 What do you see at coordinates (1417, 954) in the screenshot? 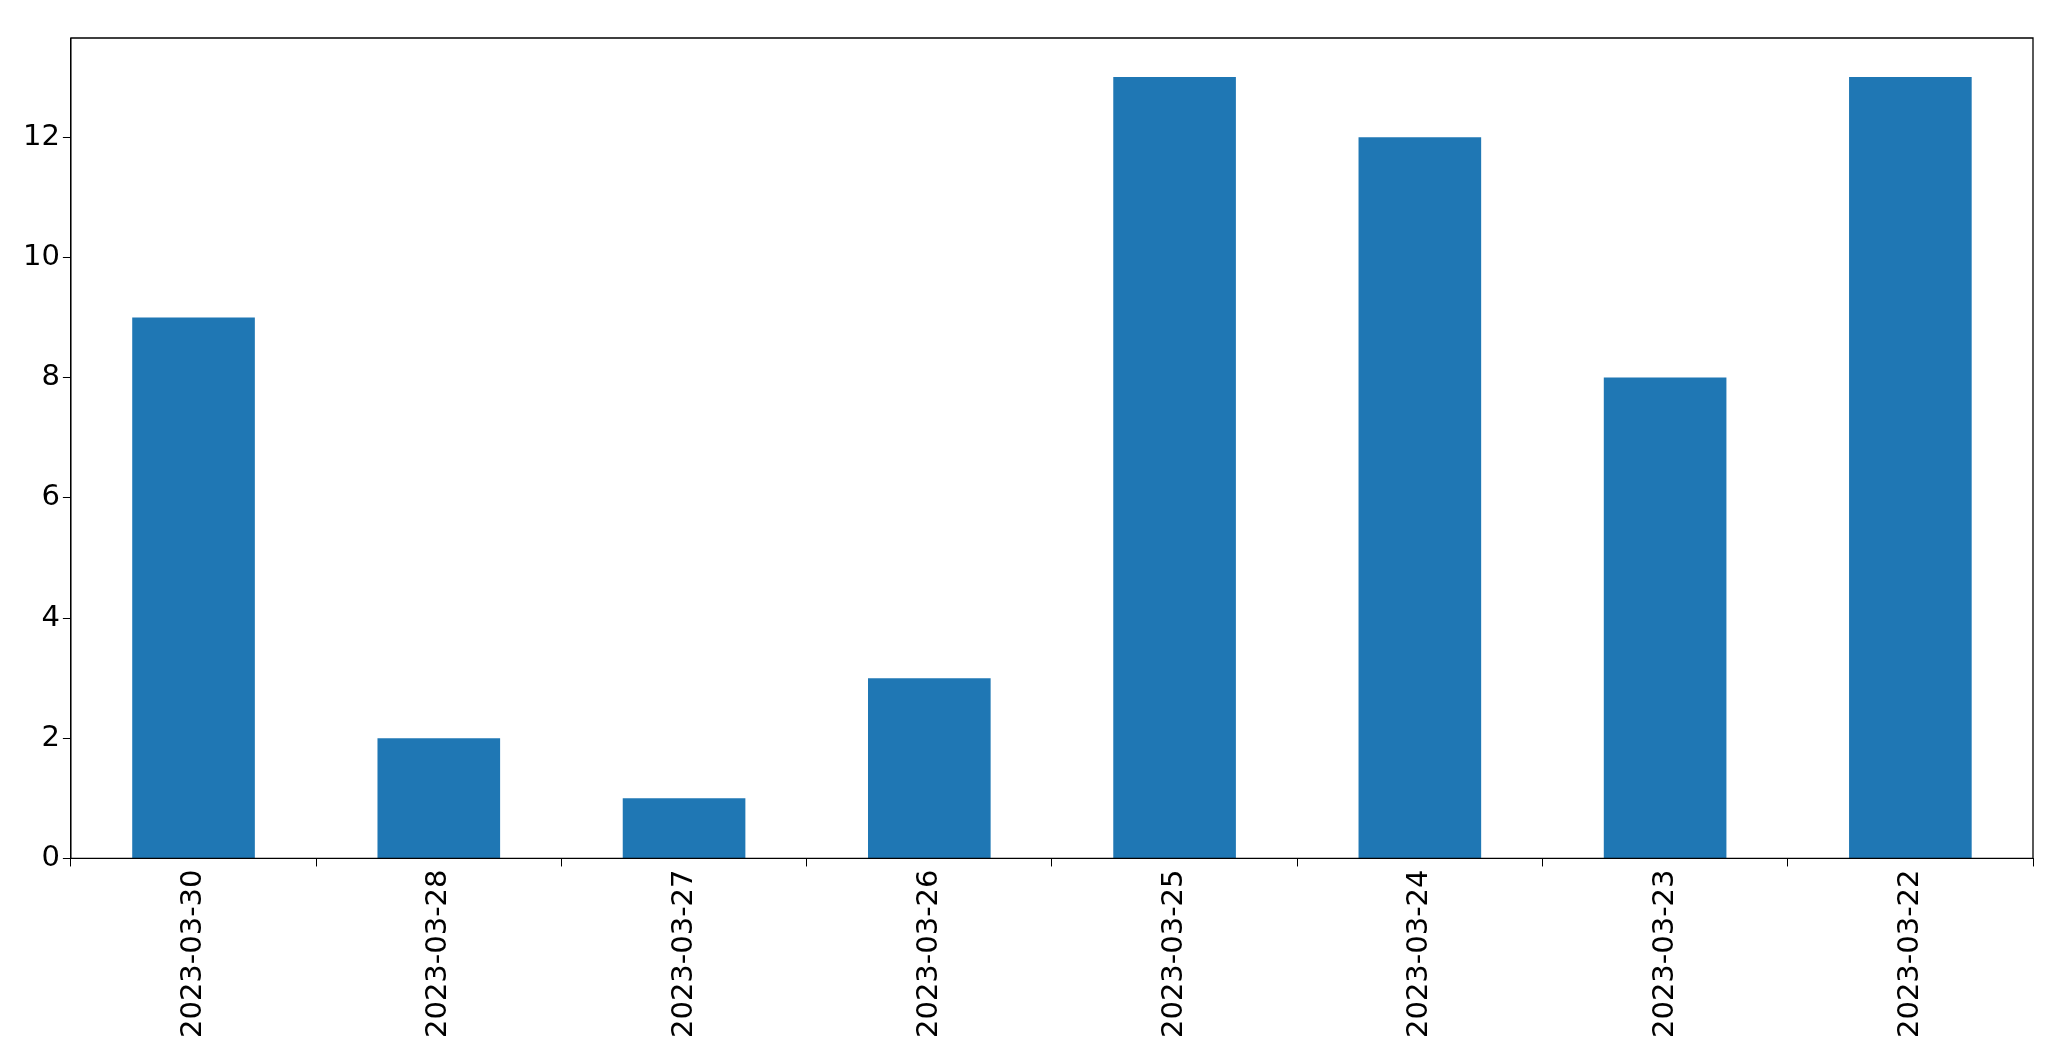
I see `x-tick-label: 2023-03-24` at bounding box center [1417, 954].